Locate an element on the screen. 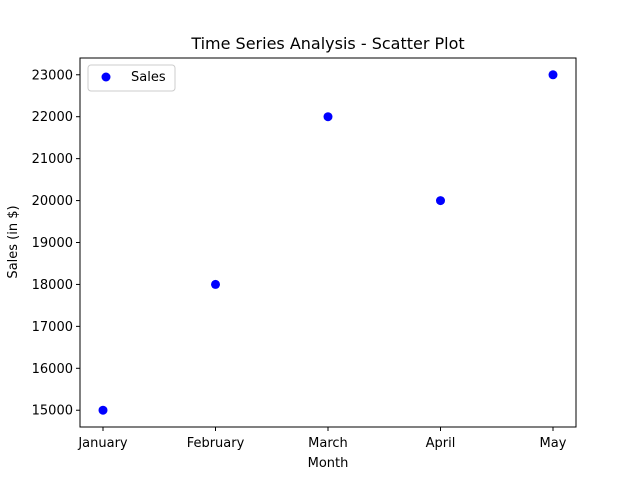  x-axis: January February March April May is located at coordinates (322, 439).